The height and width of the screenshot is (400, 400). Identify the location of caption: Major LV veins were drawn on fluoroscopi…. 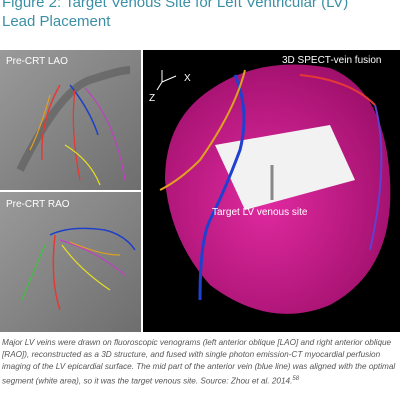
(200, 362).